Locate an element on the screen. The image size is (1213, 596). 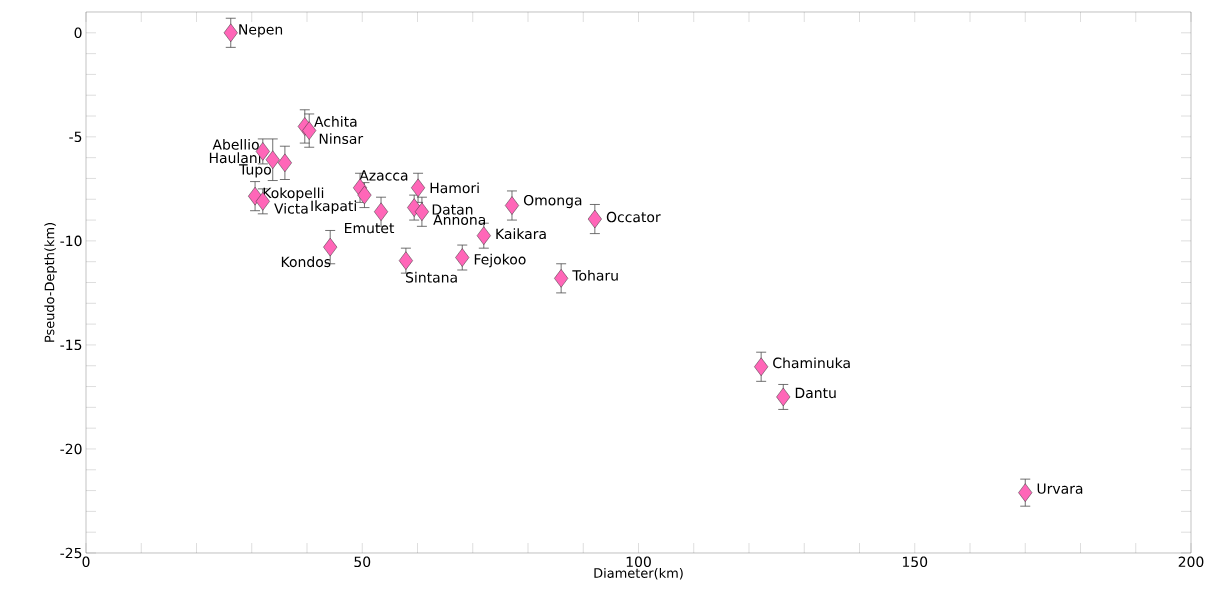
annotation: Datan is located at coordinates (452, 209).